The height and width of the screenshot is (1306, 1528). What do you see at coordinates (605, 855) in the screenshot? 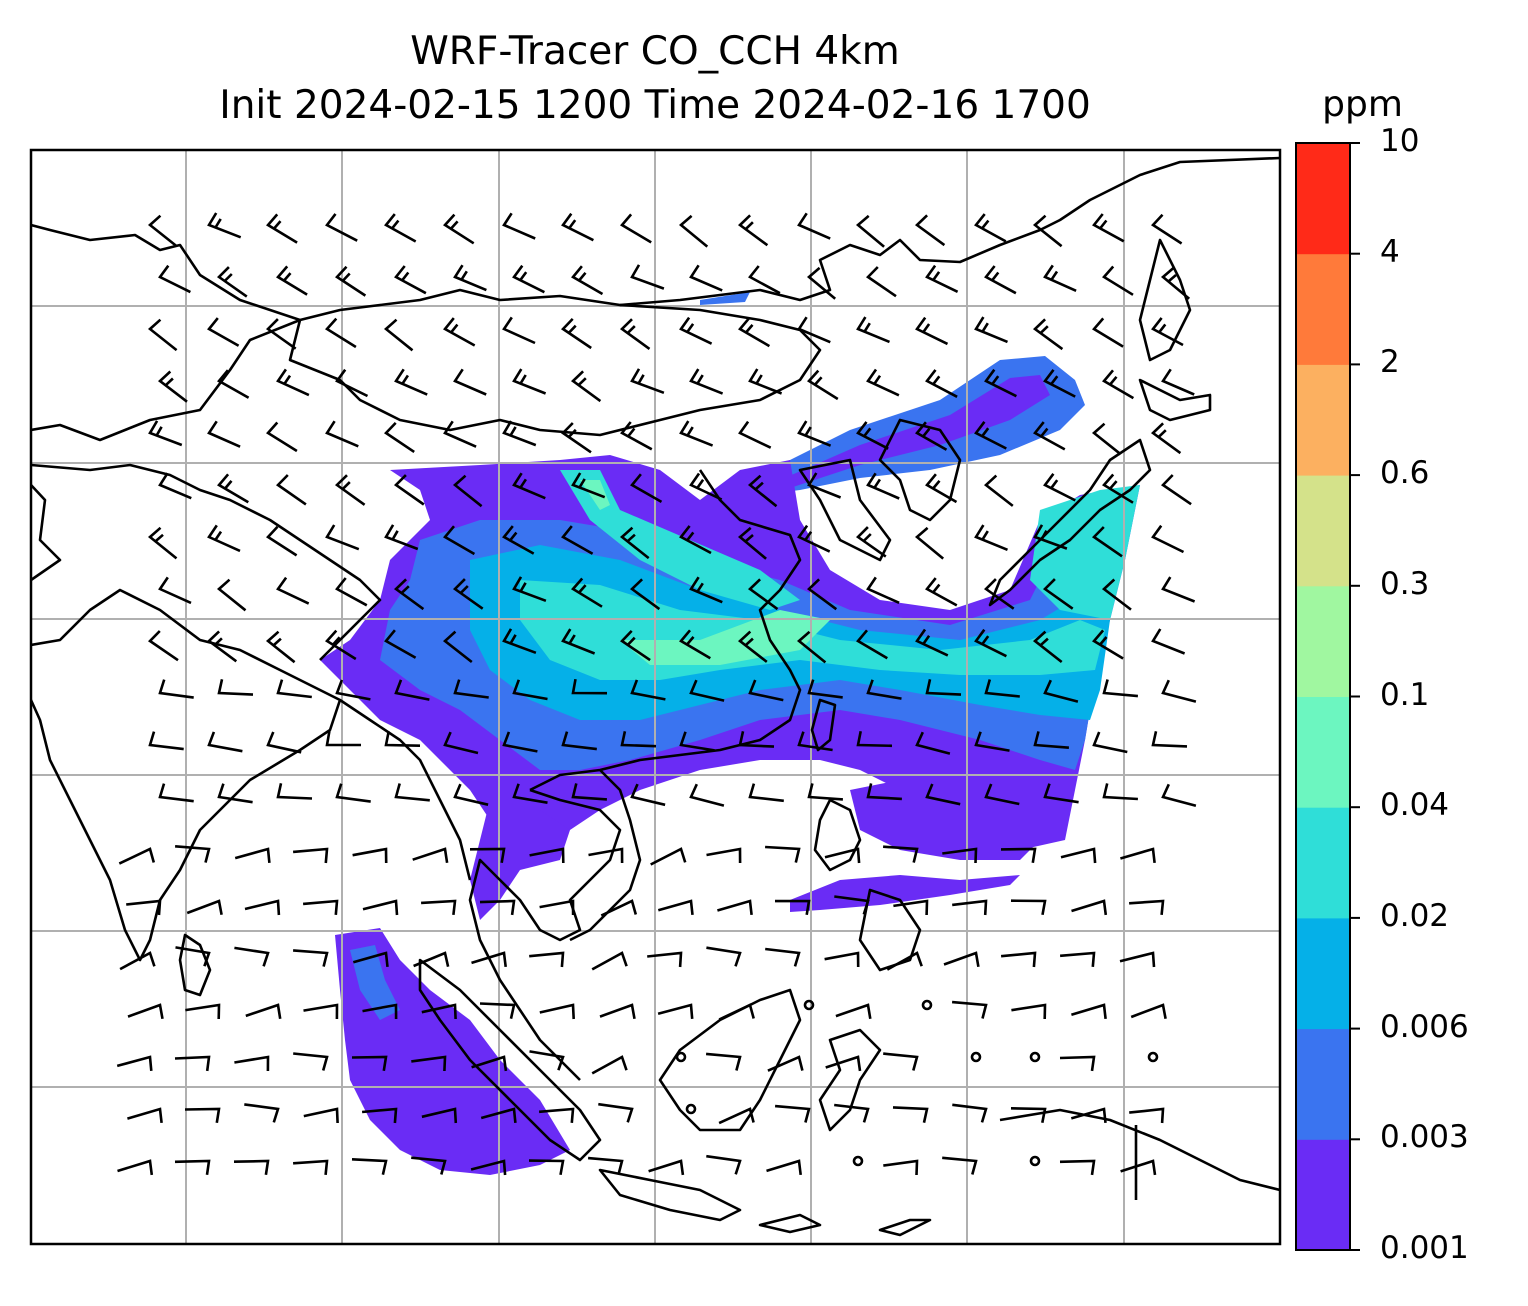
I see `coastline-vietnam` at bounding box center [605, 855].